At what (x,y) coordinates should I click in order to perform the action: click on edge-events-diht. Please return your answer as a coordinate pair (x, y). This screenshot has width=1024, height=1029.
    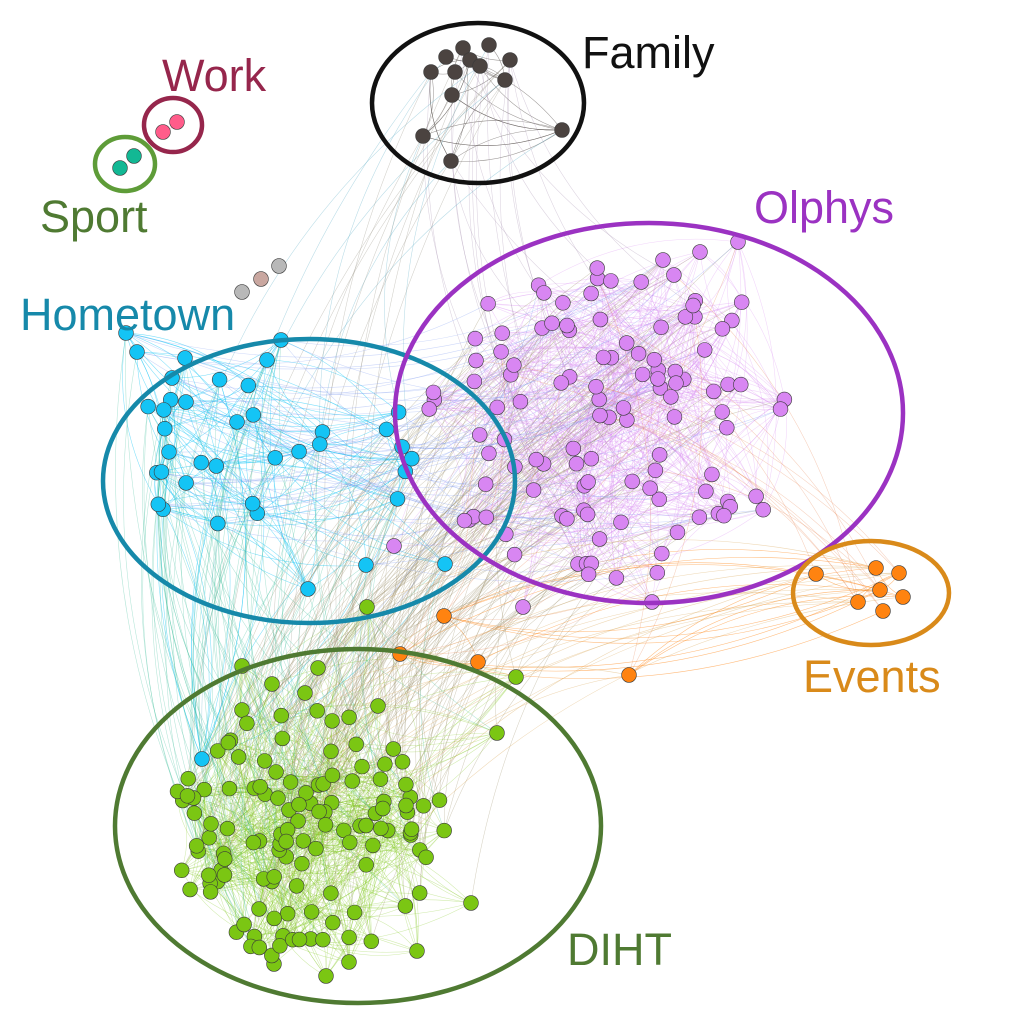
    Looking at the image, I should click on (657, 714).